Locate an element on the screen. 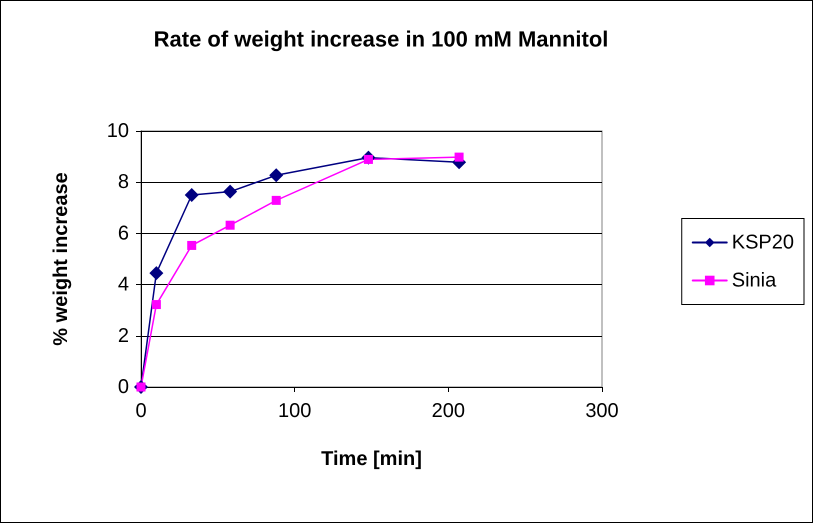 The image size is (813, 523). legend-label: Sinia is located at coordinates (755, 281).